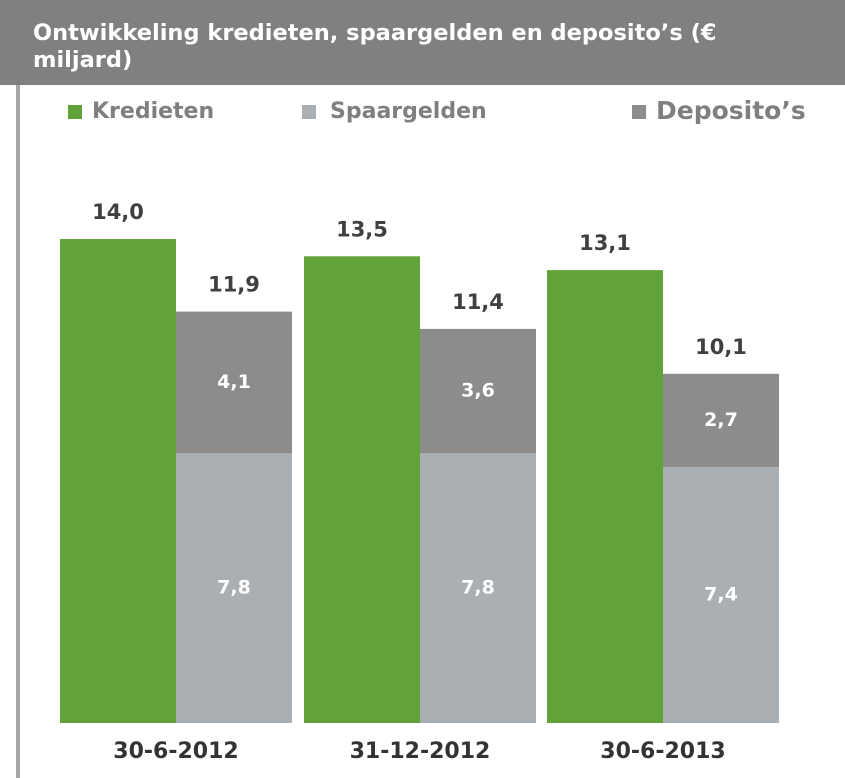 The width and height of the screenshot is (845, 778). Describe the element at coordinates (731, 110) in the screenshot. I see `legend-label: Deposito’s` at that location.